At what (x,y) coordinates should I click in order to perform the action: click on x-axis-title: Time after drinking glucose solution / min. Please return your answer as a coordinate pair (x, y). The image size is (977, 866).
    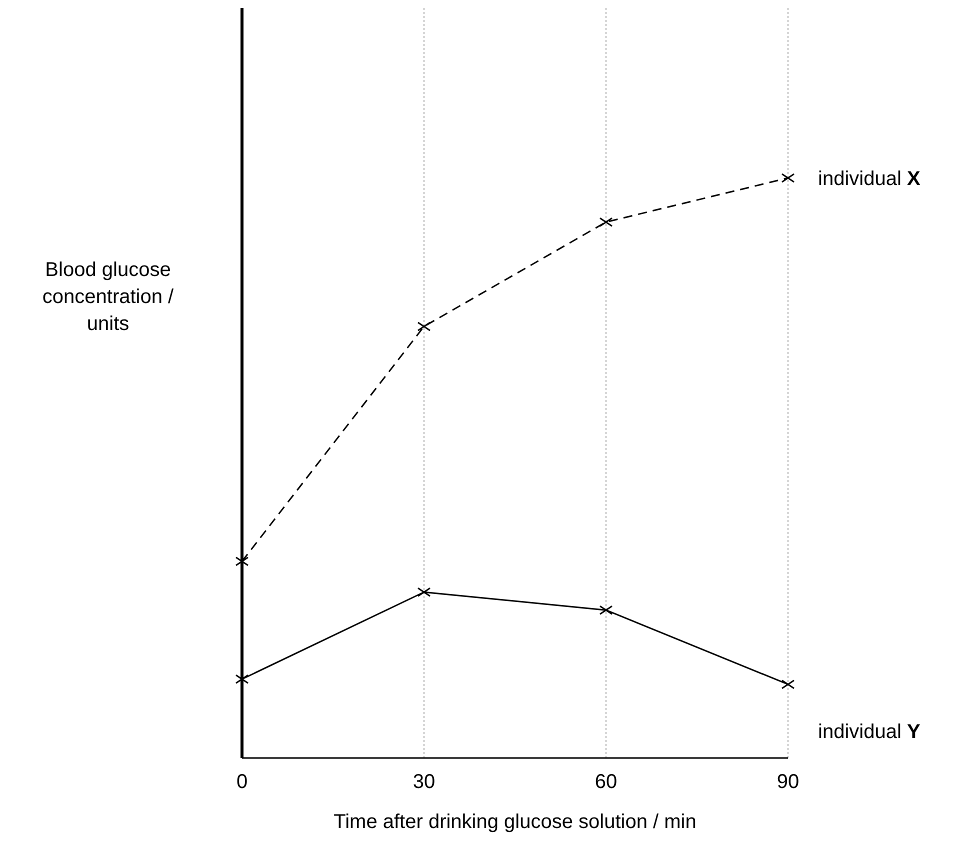
    Looking at the image, I should click on (515, 822).